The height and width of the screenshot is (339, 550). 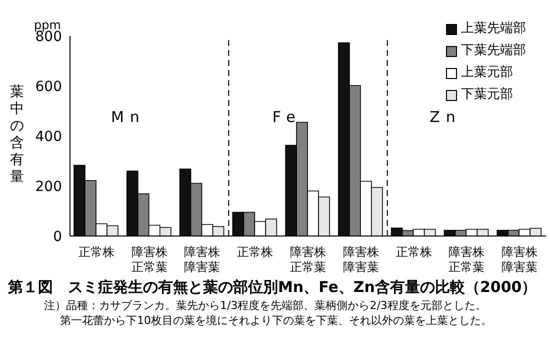 I want to click on y-axis-title: 葉中の含有量, so click(x=17, y=135).